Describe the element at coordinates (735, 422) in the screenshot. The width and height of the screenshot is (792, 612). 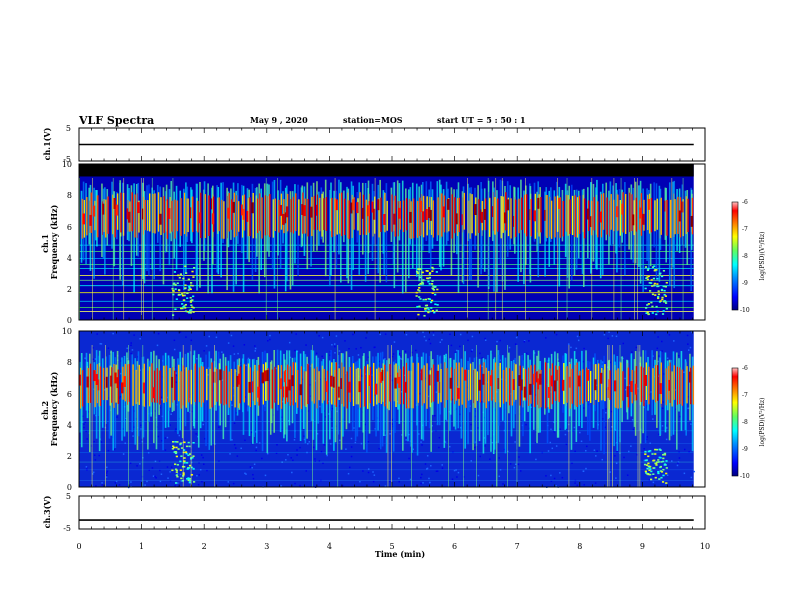
I see `ch2-colorbar-gradient` at that location.